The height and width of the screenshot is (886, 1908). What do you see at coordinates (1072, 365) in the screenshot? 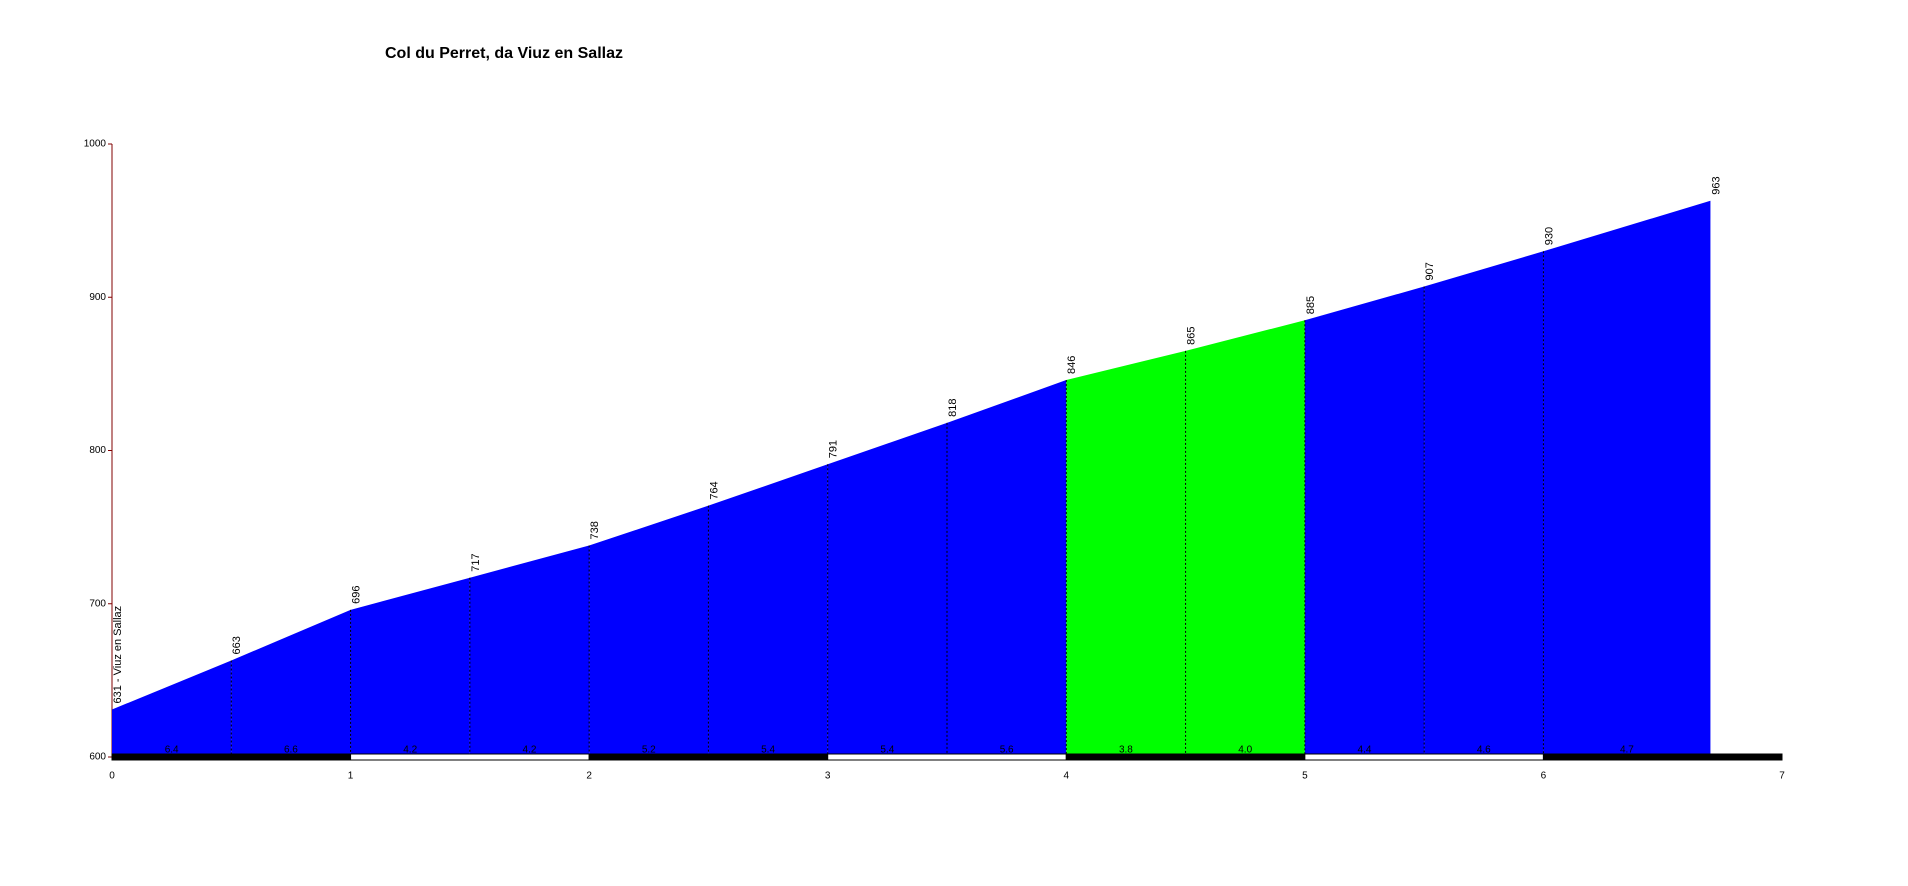
I see `elevation-label: 846` at bounding box center [1072, 365].